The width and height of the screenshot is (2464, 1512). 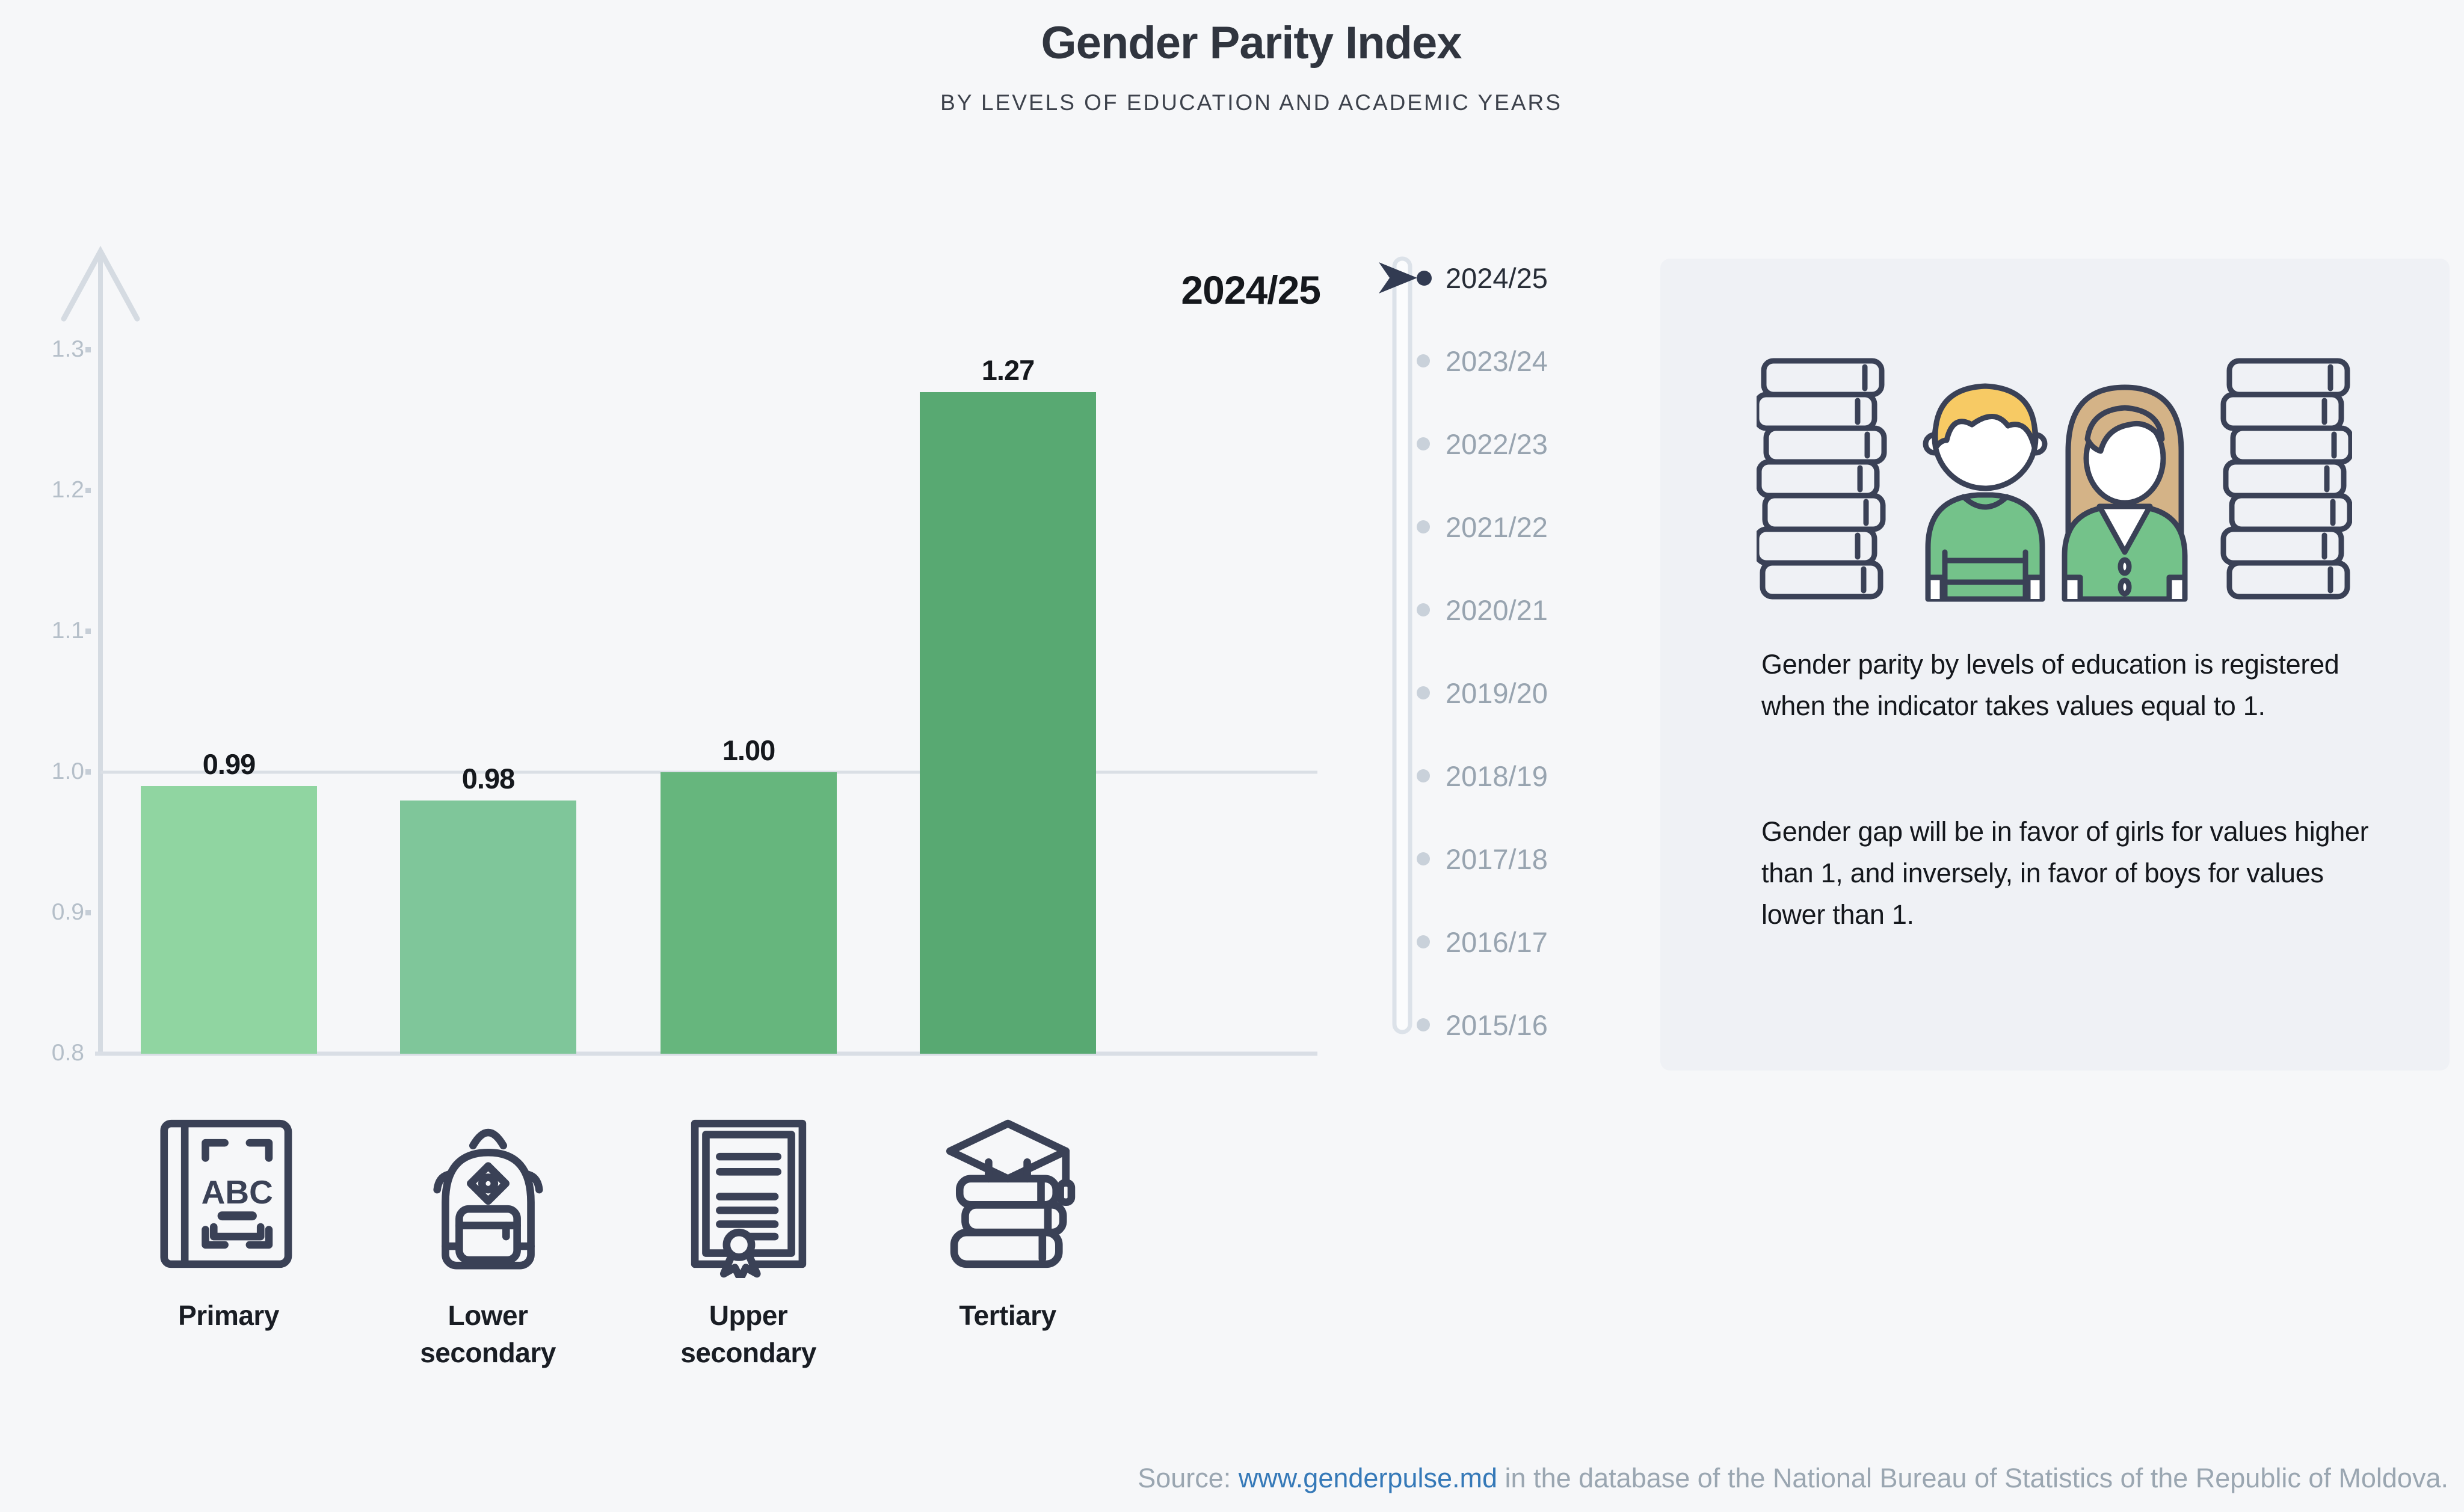 I want to click on y-tick-label: 1.2, so click(x=67, y=490).